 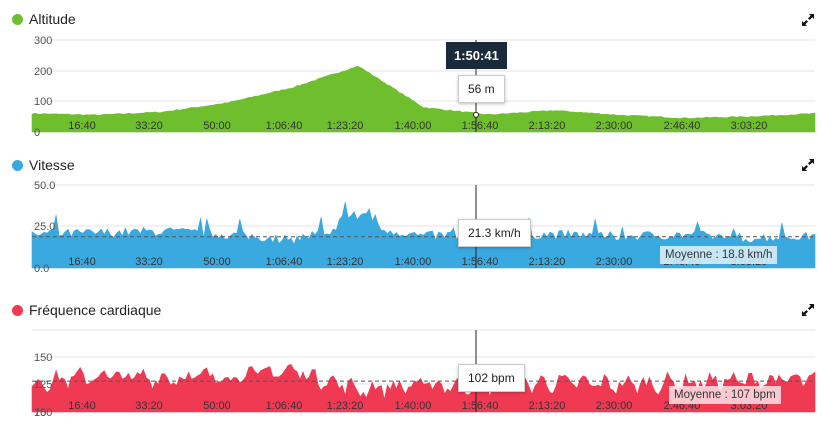 I want to click on heart-x-tick: 16:40, so click(x=82, y=406).